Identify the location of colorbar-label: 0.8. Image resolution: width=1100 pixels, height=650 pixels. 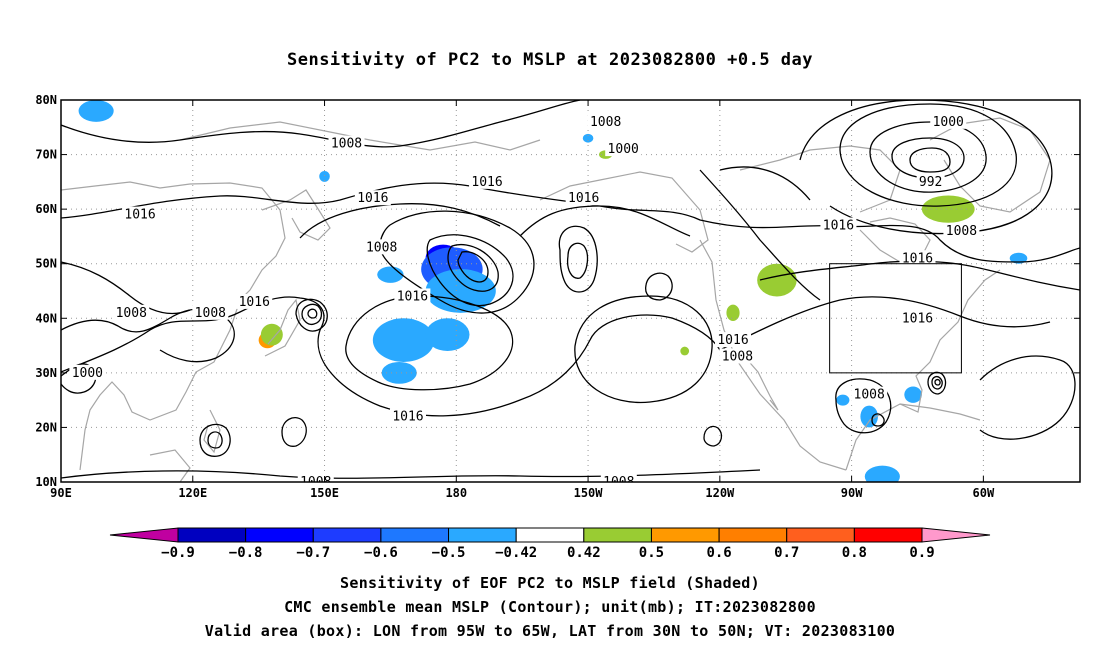
(854, 553).